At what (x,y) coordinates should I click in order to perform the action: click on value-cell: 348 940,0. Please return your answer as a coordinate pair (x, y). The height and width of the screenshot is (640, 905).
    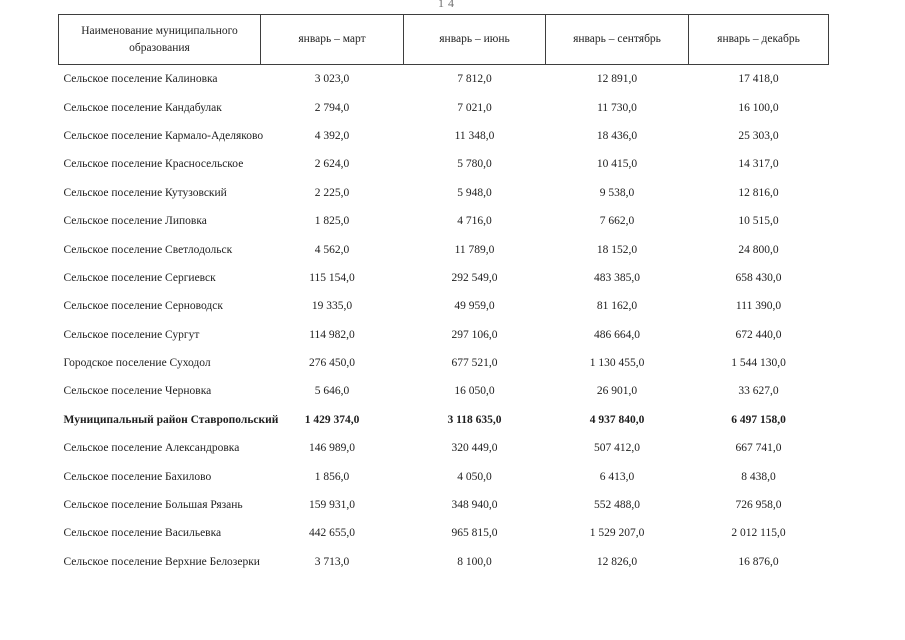
    Looking at the image, I should click on (474, 505).